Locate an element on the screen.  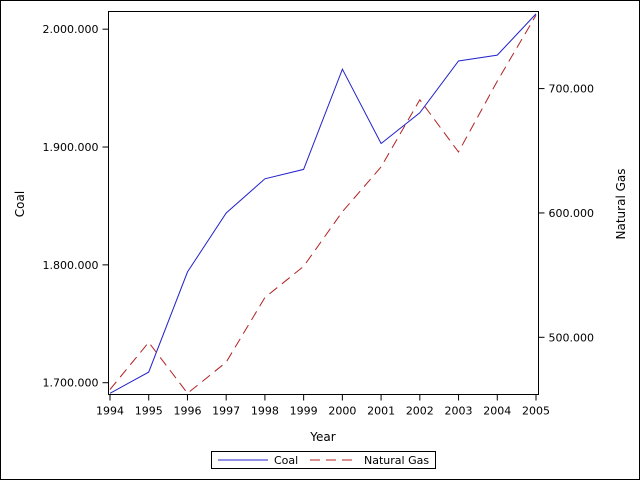
legend-label-coal: Coal is located at coordinates (286, 460).